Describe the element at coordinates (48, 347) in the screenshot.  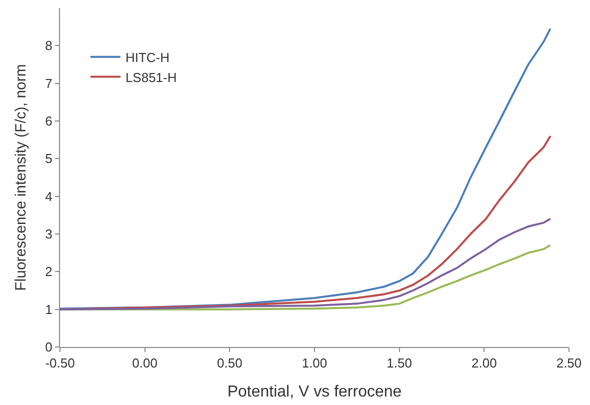
I see `y-tick-label: 0` at that location.